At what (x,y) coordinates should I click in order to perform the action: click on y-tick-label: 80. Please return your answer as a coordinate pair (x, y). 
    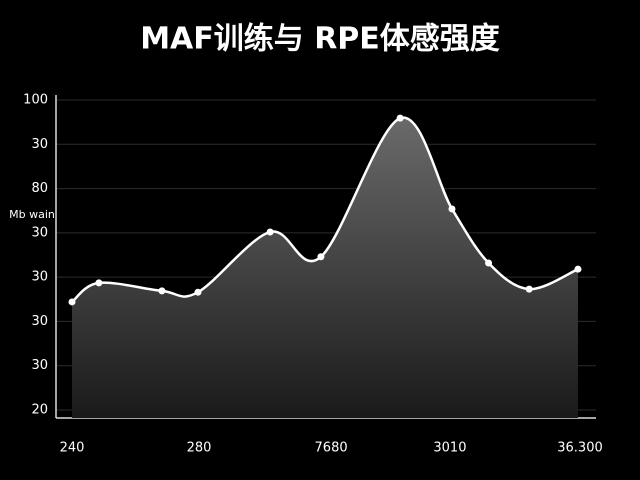
    Looking at the image, I should click on (39, 188).